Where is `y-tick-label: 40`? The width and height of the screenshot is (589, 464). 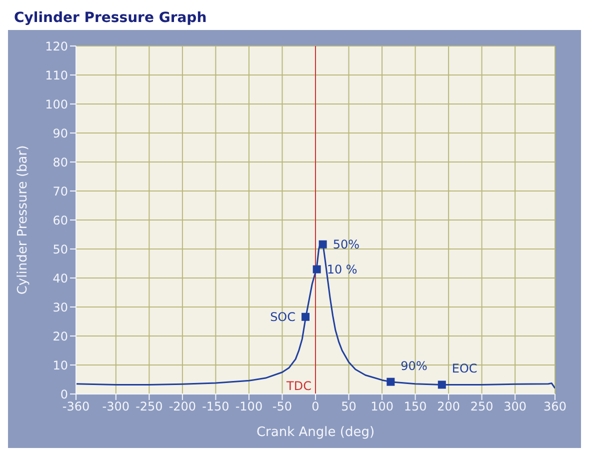
y-tick-label: 40 is located at coordinates (60, 278).